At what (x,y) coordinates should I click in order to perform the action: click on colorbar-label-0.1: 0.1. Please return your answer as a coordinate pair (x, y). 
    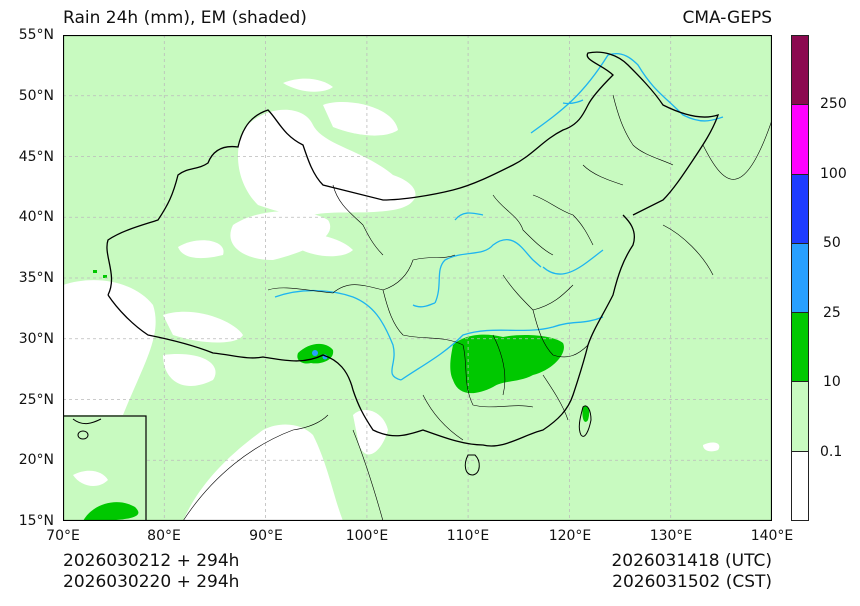
    Looking at the image, I should click on (831, 452).